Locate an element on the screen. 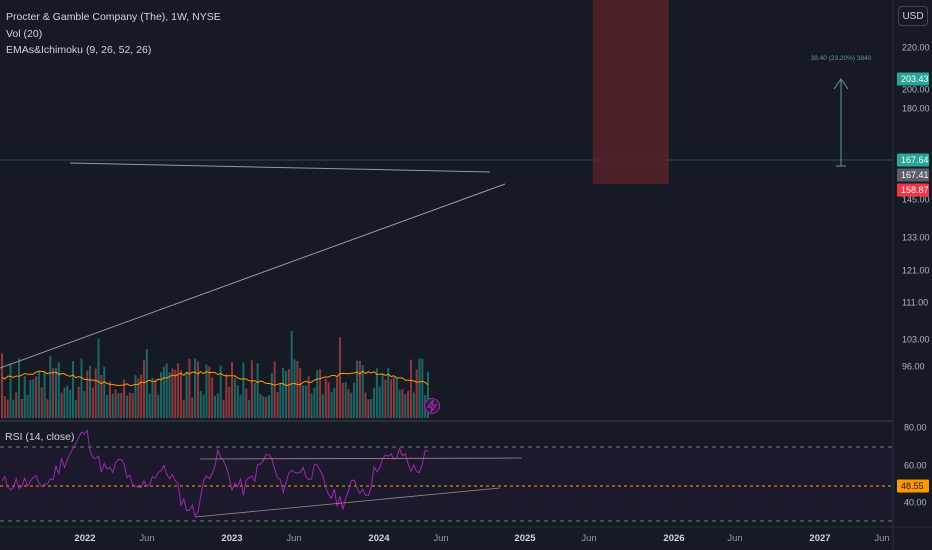  ema-indicator-label: EMAs&Ichimoku (9, 26, 52, 26) is located at coordinates (79, 50).